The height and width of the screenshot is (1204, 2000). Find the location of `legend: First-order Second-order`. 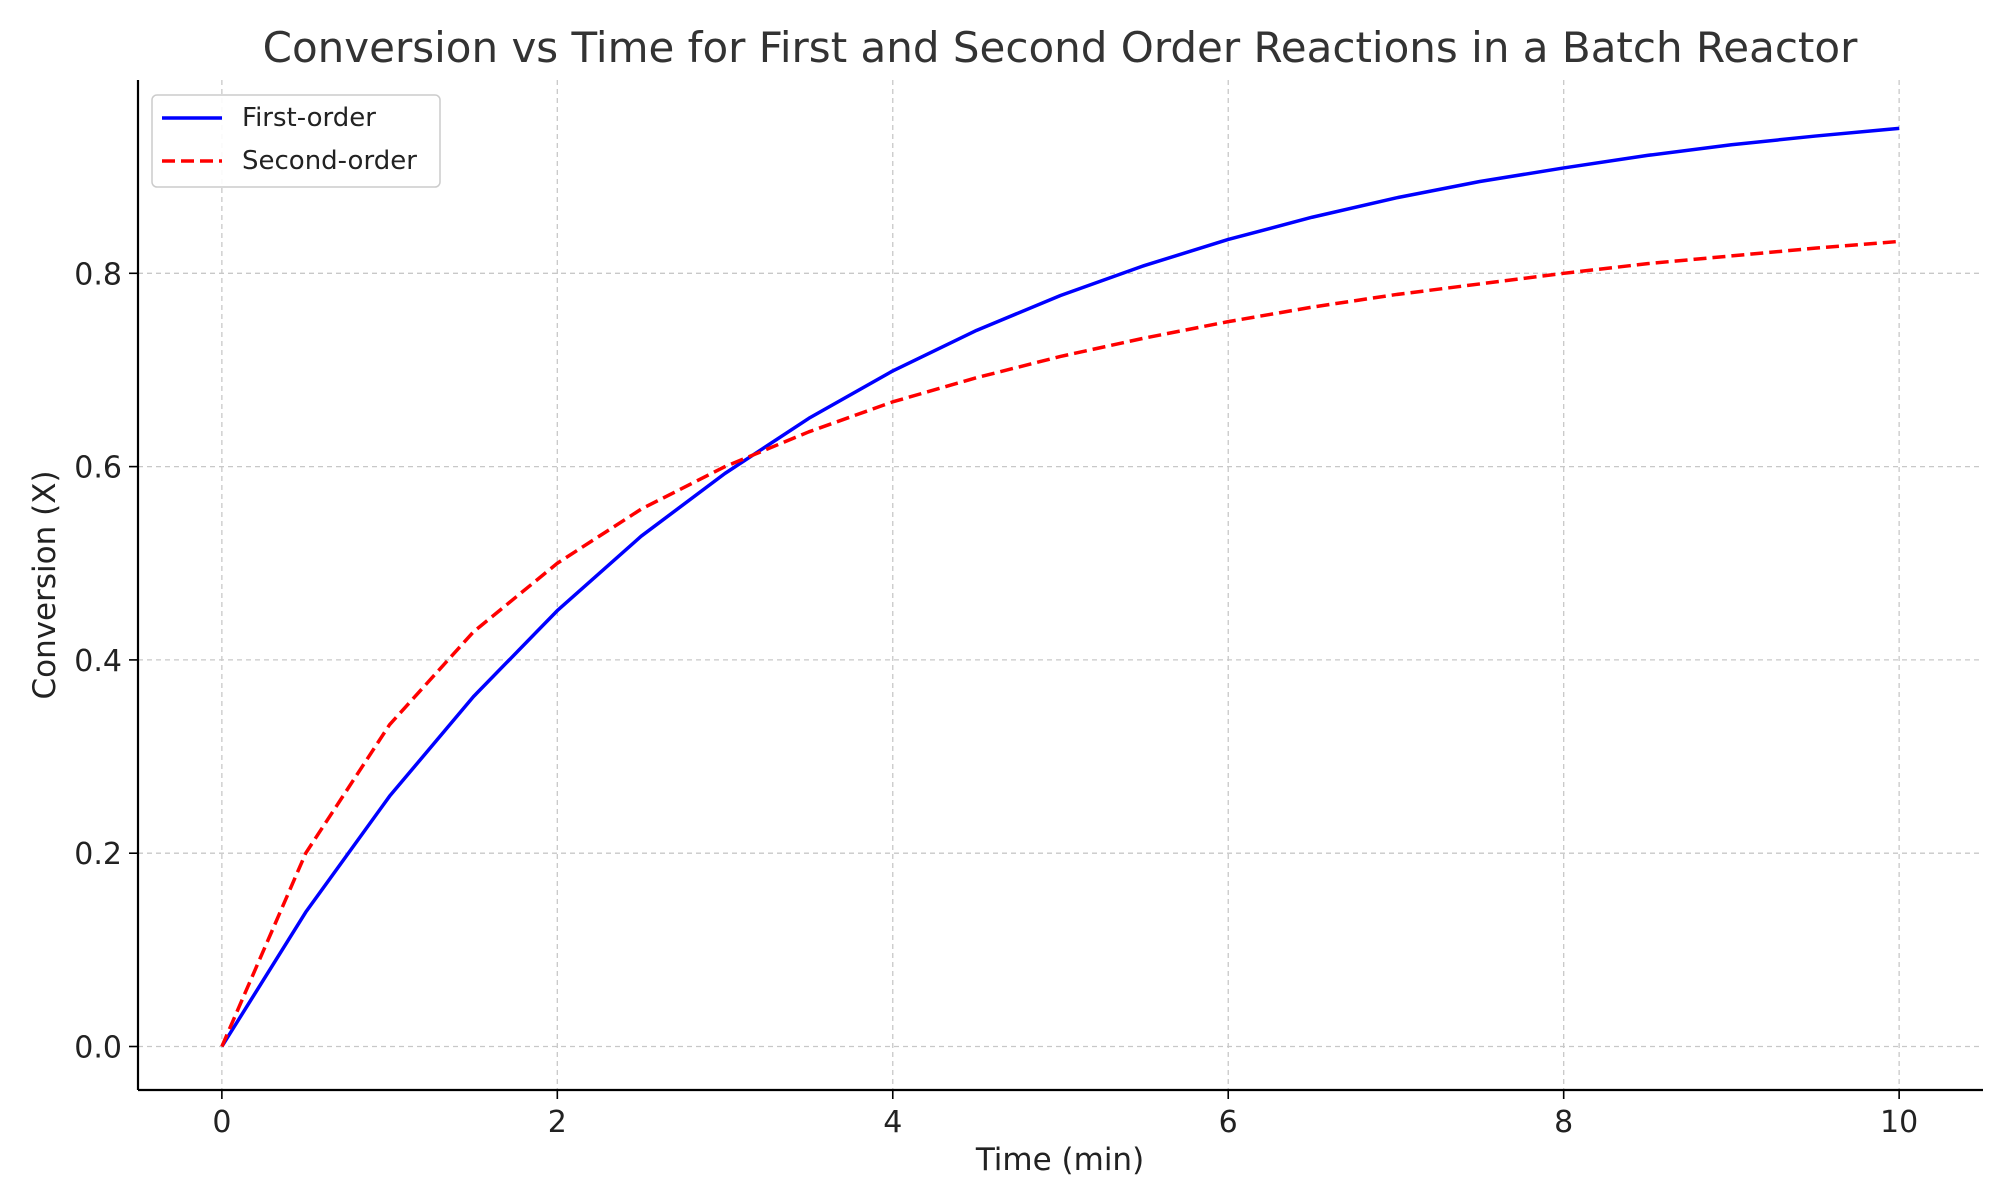

legend: First-order Second-order is located at coordinates (296, 141).